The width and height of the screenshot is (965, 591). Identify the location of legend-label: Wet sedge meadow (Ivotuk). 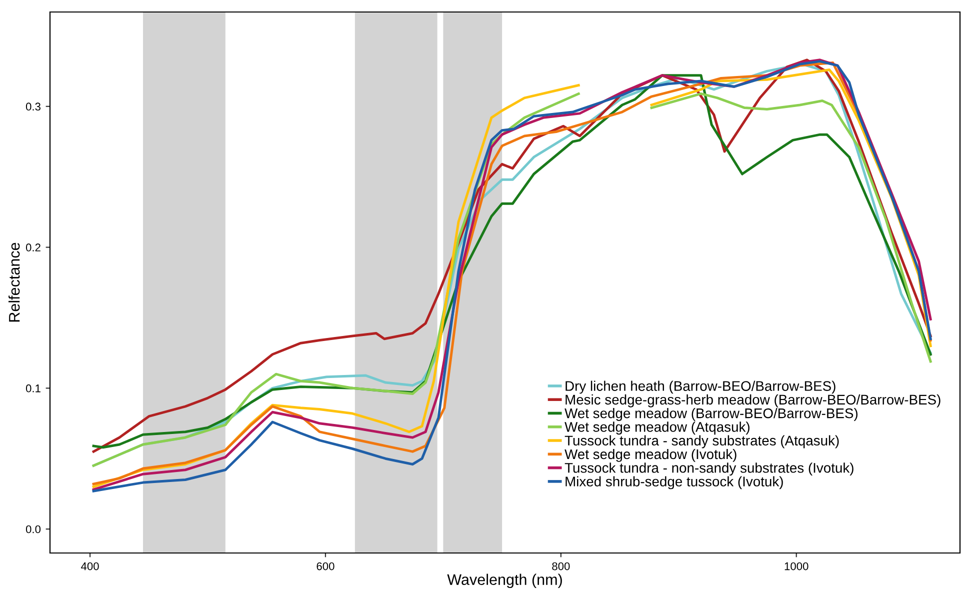
(650, 455).